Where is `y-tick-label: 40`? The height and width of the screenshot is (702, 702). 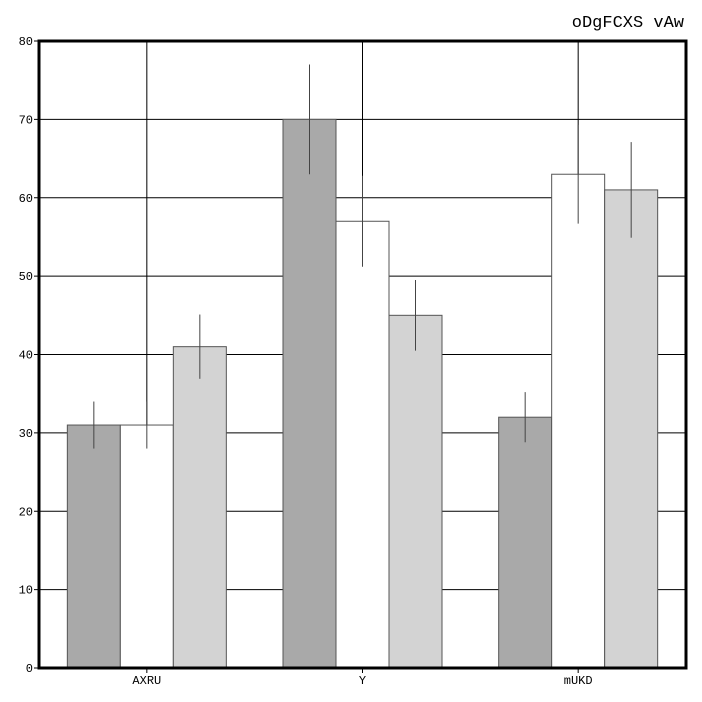 y-tick-label: 40 is located at coordinates (26, 356).